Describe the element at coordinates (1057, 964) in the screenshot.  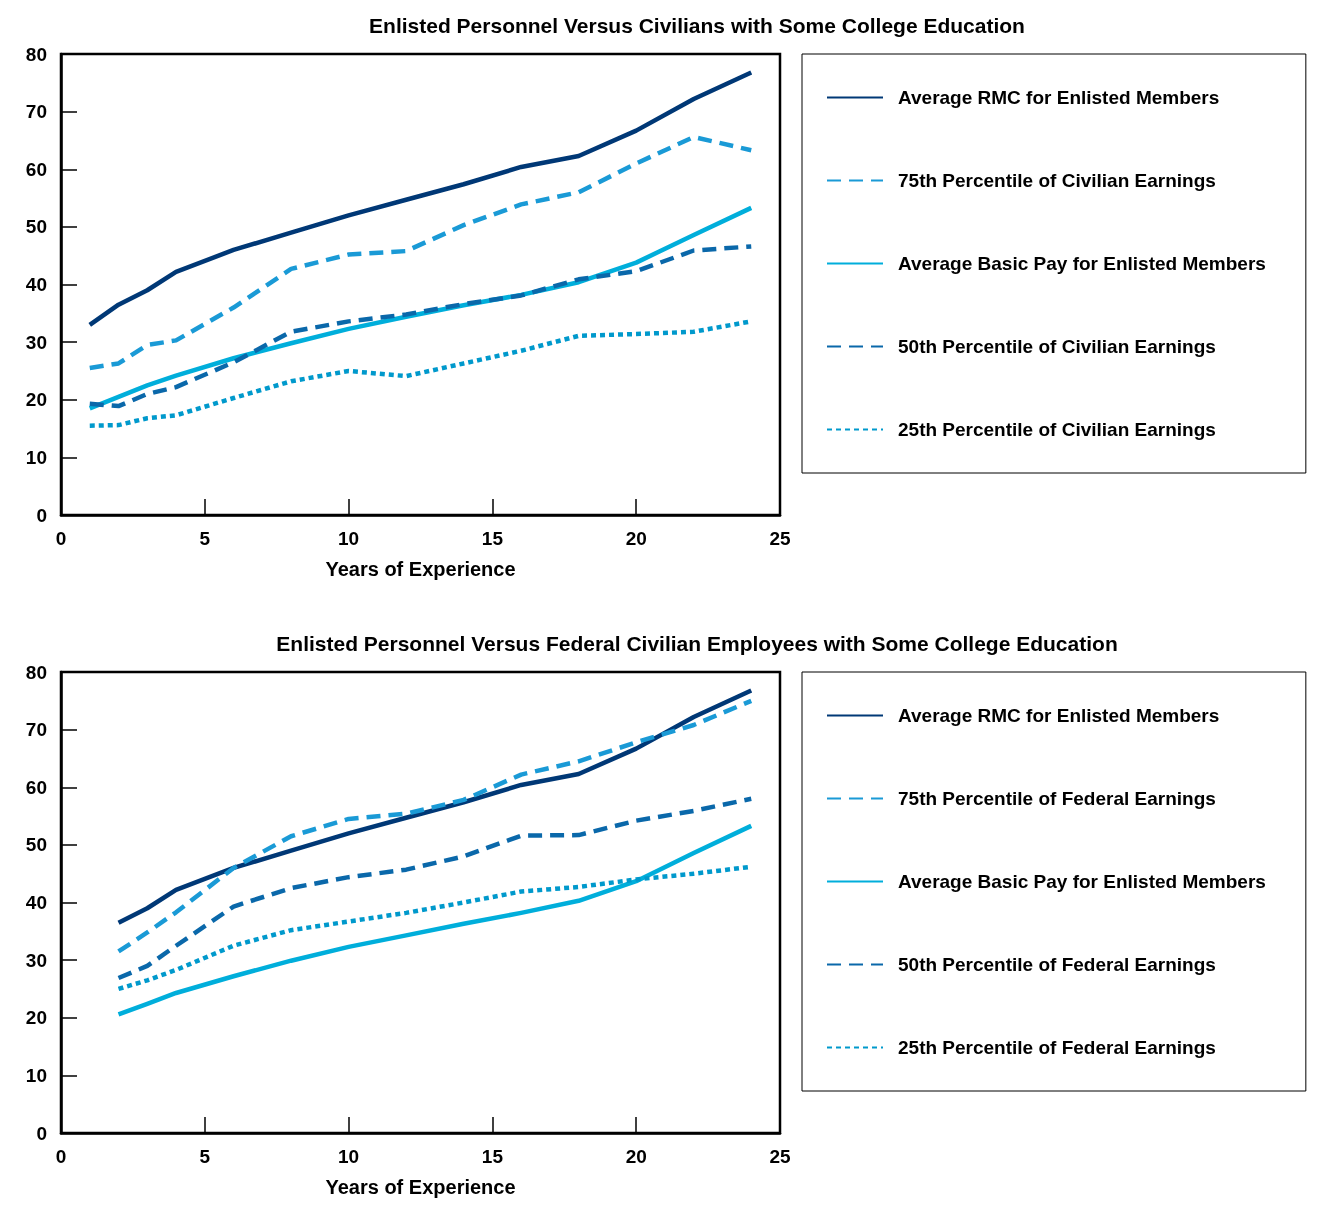
I see `legend-label: 50th Percentile of Federal Earnings` at that location.